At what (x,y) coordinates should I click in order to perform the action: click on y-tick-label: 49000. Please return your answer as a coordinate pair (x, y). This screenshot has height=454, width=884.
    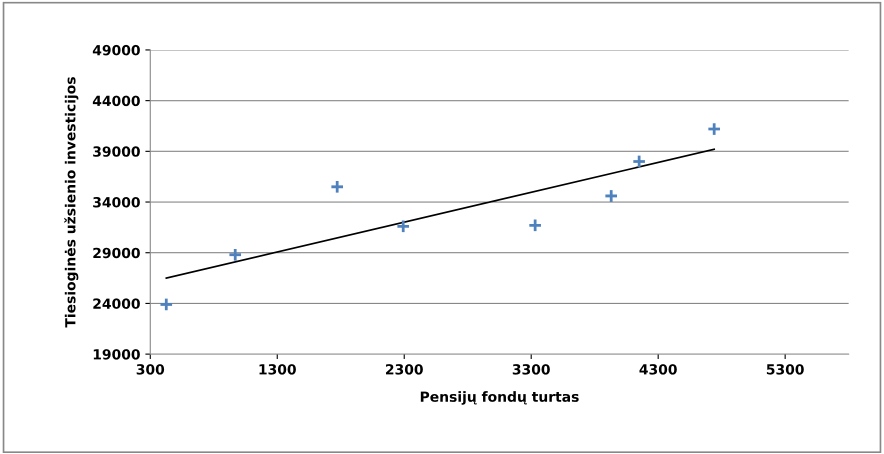
    Looking at the image, I should click on (116, 50).